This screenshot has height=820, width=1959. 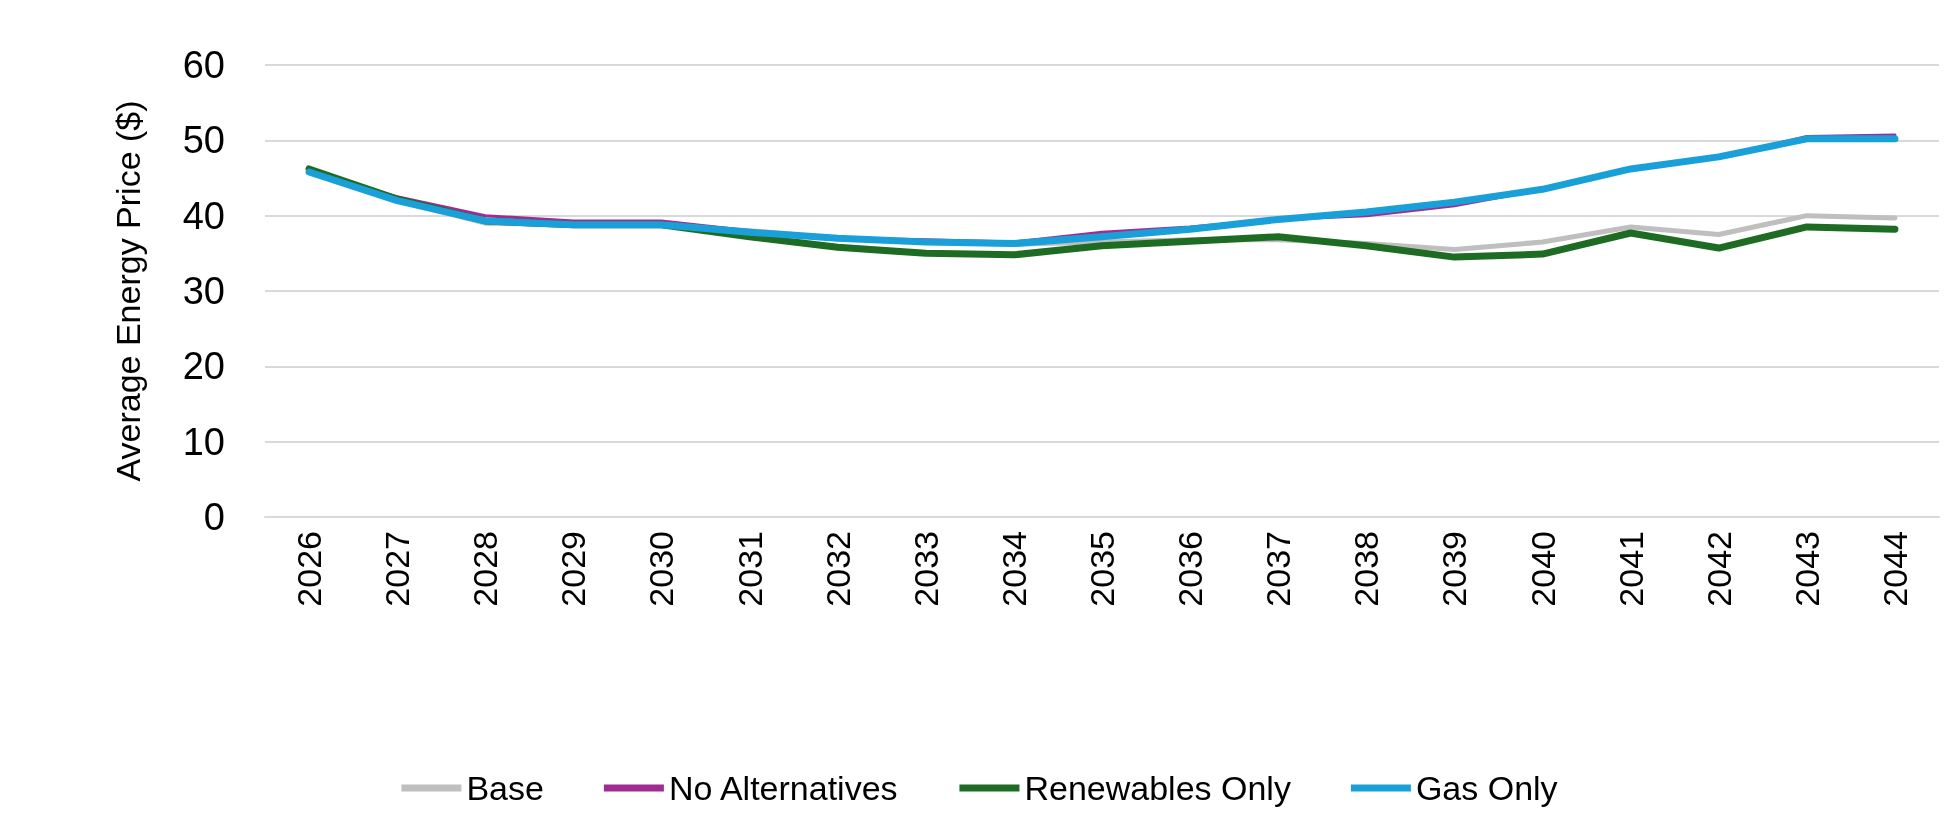 I want to click on legend-label: Renewables Only, so click(x=1157, y=788).